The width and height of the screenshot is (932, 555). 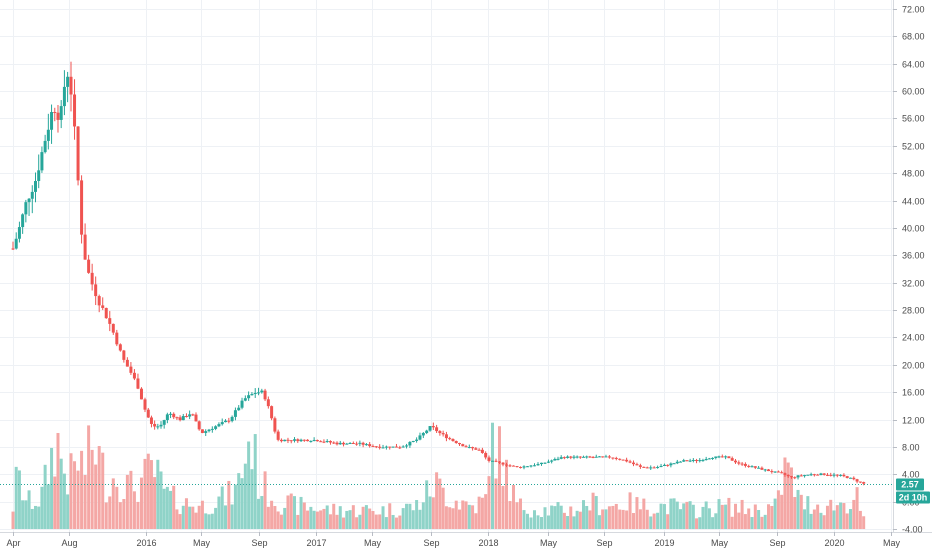 I want to click on price-tick-label: 12.00, so click(x=913, y=421).